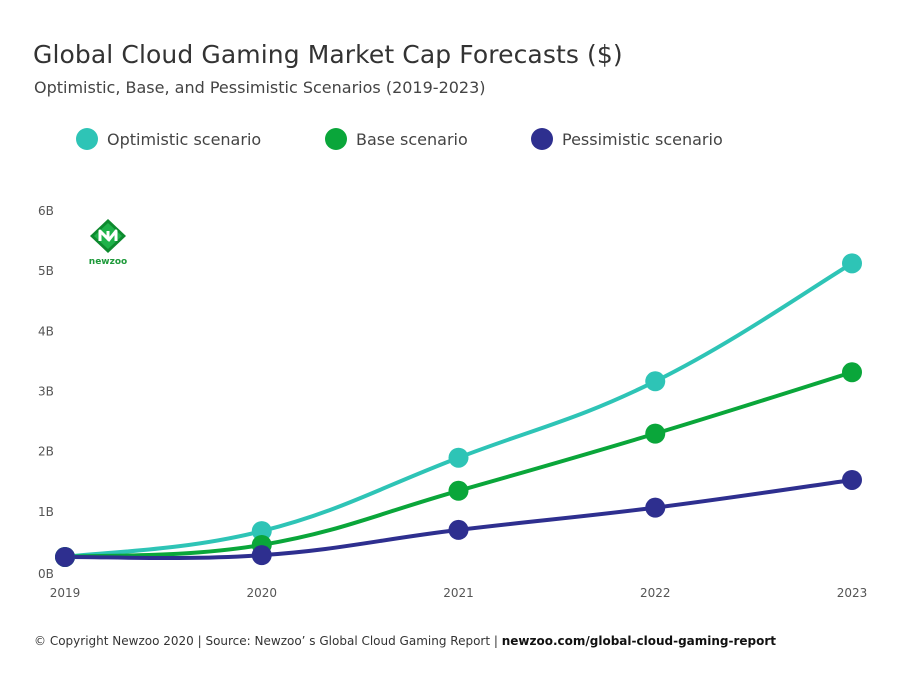 This screenshot has width=900, height=685. I want to click on y-tick-label: 5B, so click(46, 271).